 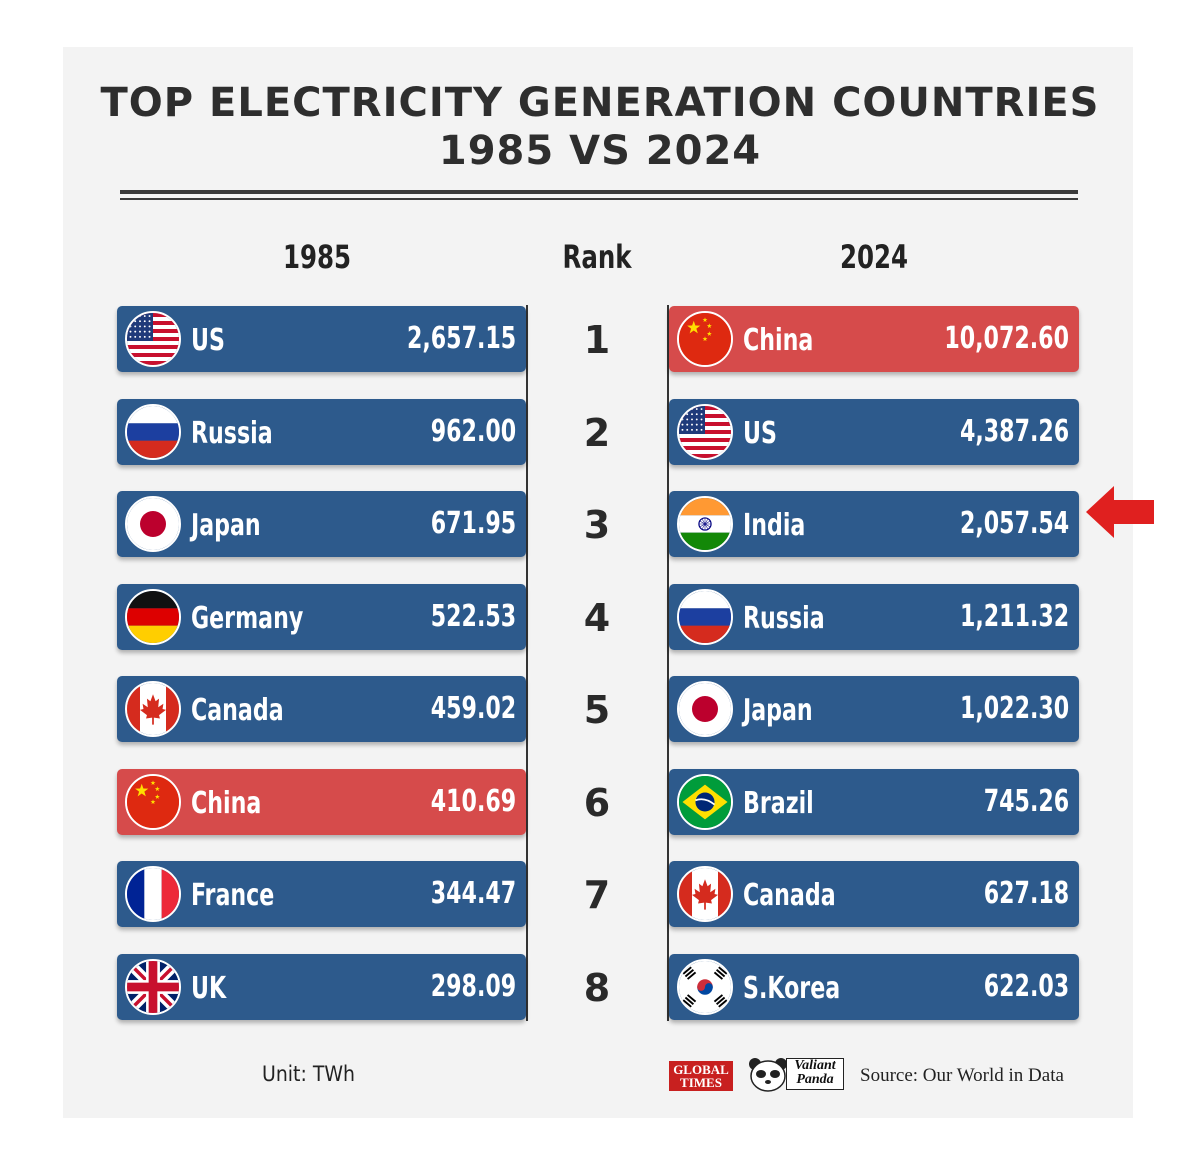 What do you see at coordinates (247, 618) in the screenshot?
I see `country-name: Germany` at bounding box center [247, 618].